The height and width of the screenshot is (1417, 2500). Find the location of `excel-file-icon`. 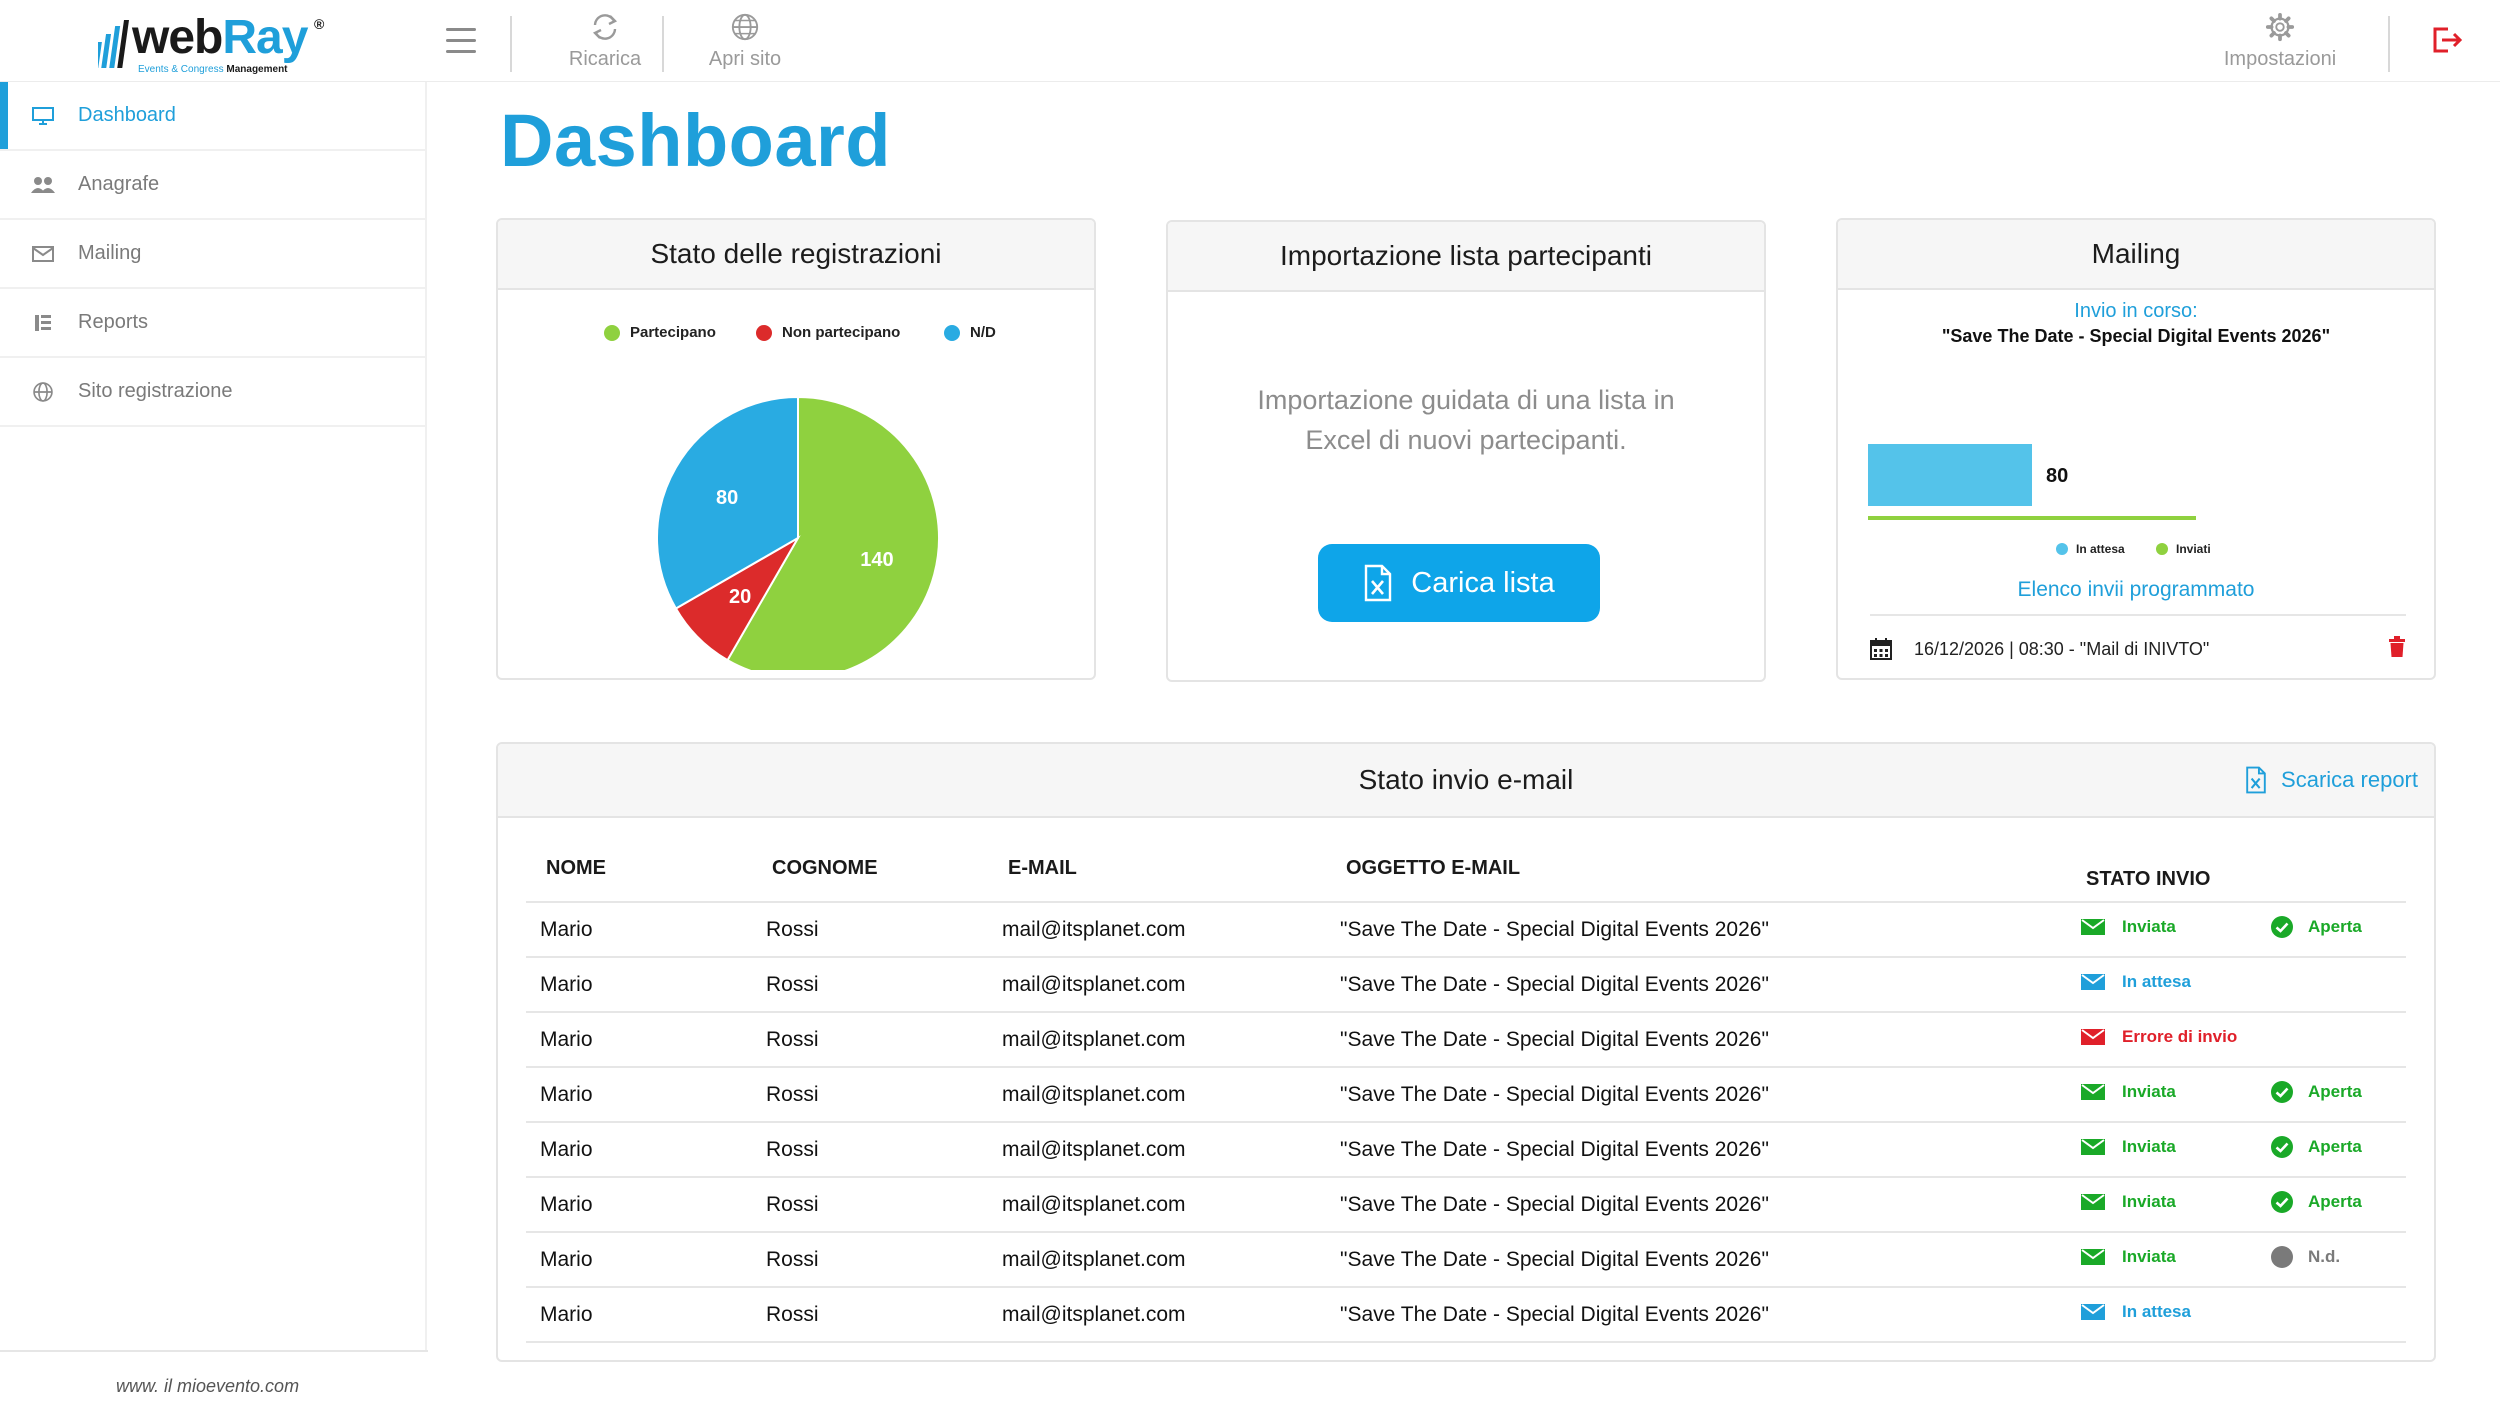

excel-file-icon is located at coordinates (1378, 583).